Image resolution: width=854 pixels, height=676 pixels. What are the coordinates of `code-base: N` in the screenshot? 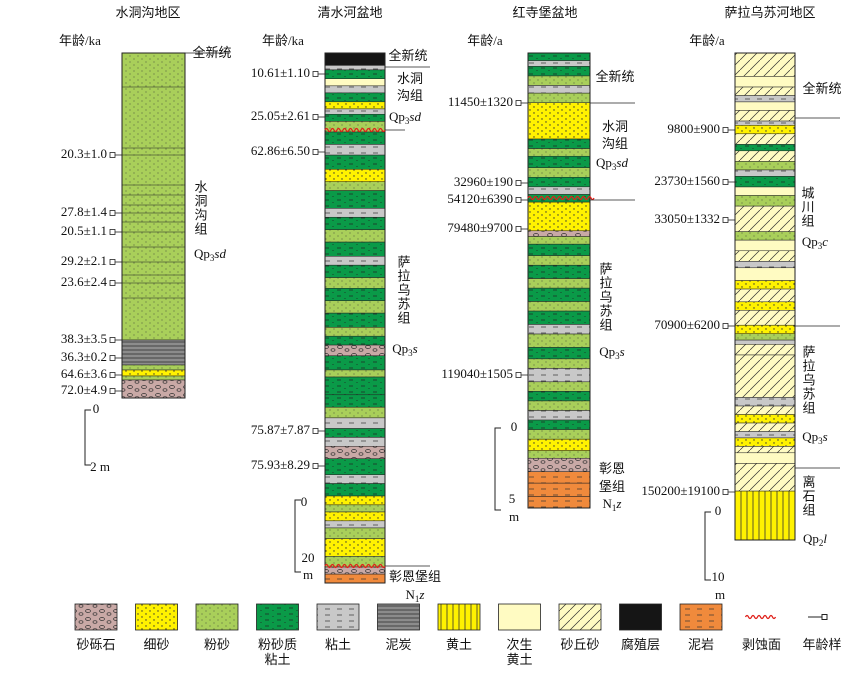 It's located at (411, 594).